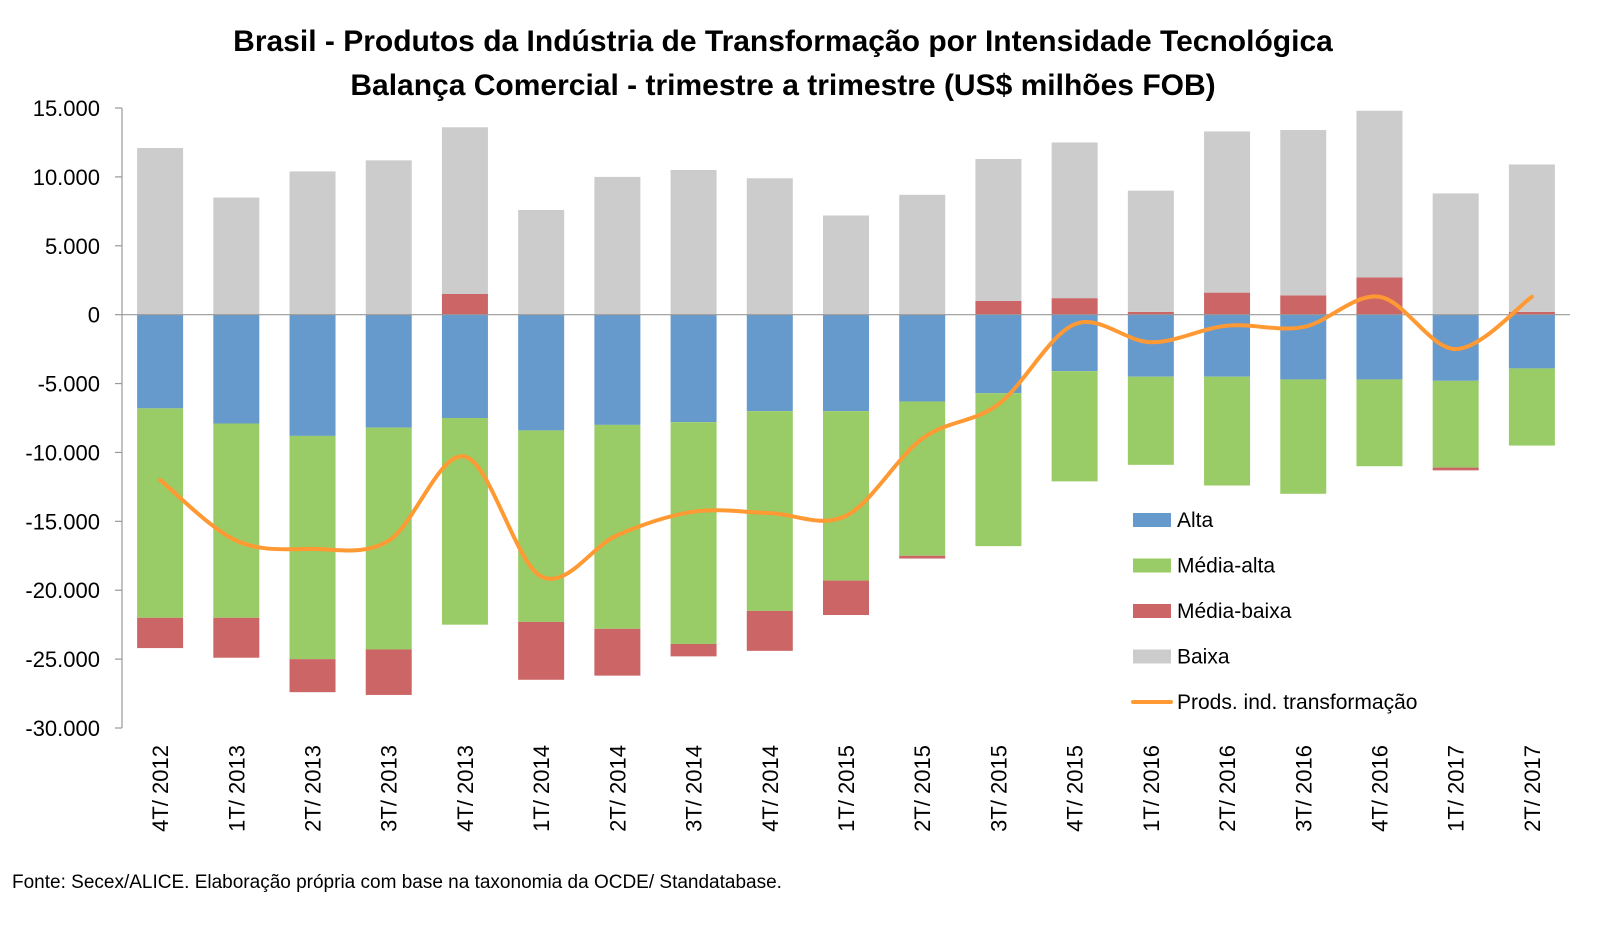  I want to click on y-tick-label: -20.000, so click(62, 590).